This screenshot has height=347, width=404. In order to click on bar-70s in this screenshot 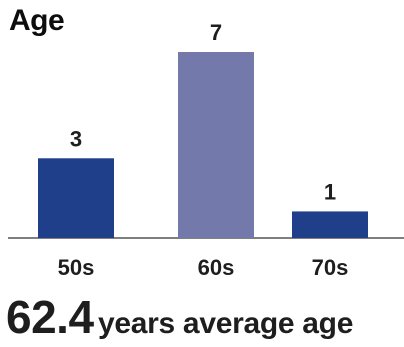, I will do `click(330, 224)`.